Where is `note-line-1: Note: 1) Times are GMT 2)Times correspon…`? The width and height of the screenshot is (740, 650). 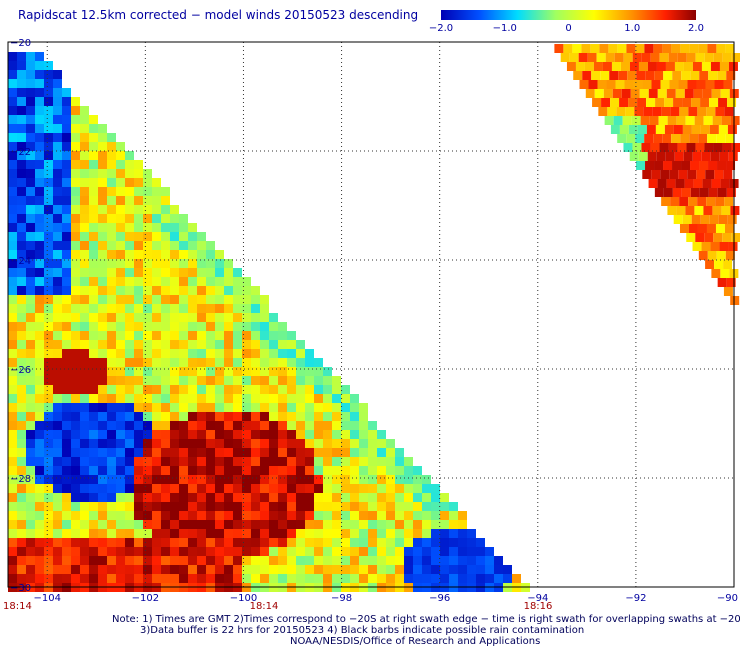
note-line-1: Note: 1) Times are GMT 2)Times correspon… is located at coordinates (426, 619).